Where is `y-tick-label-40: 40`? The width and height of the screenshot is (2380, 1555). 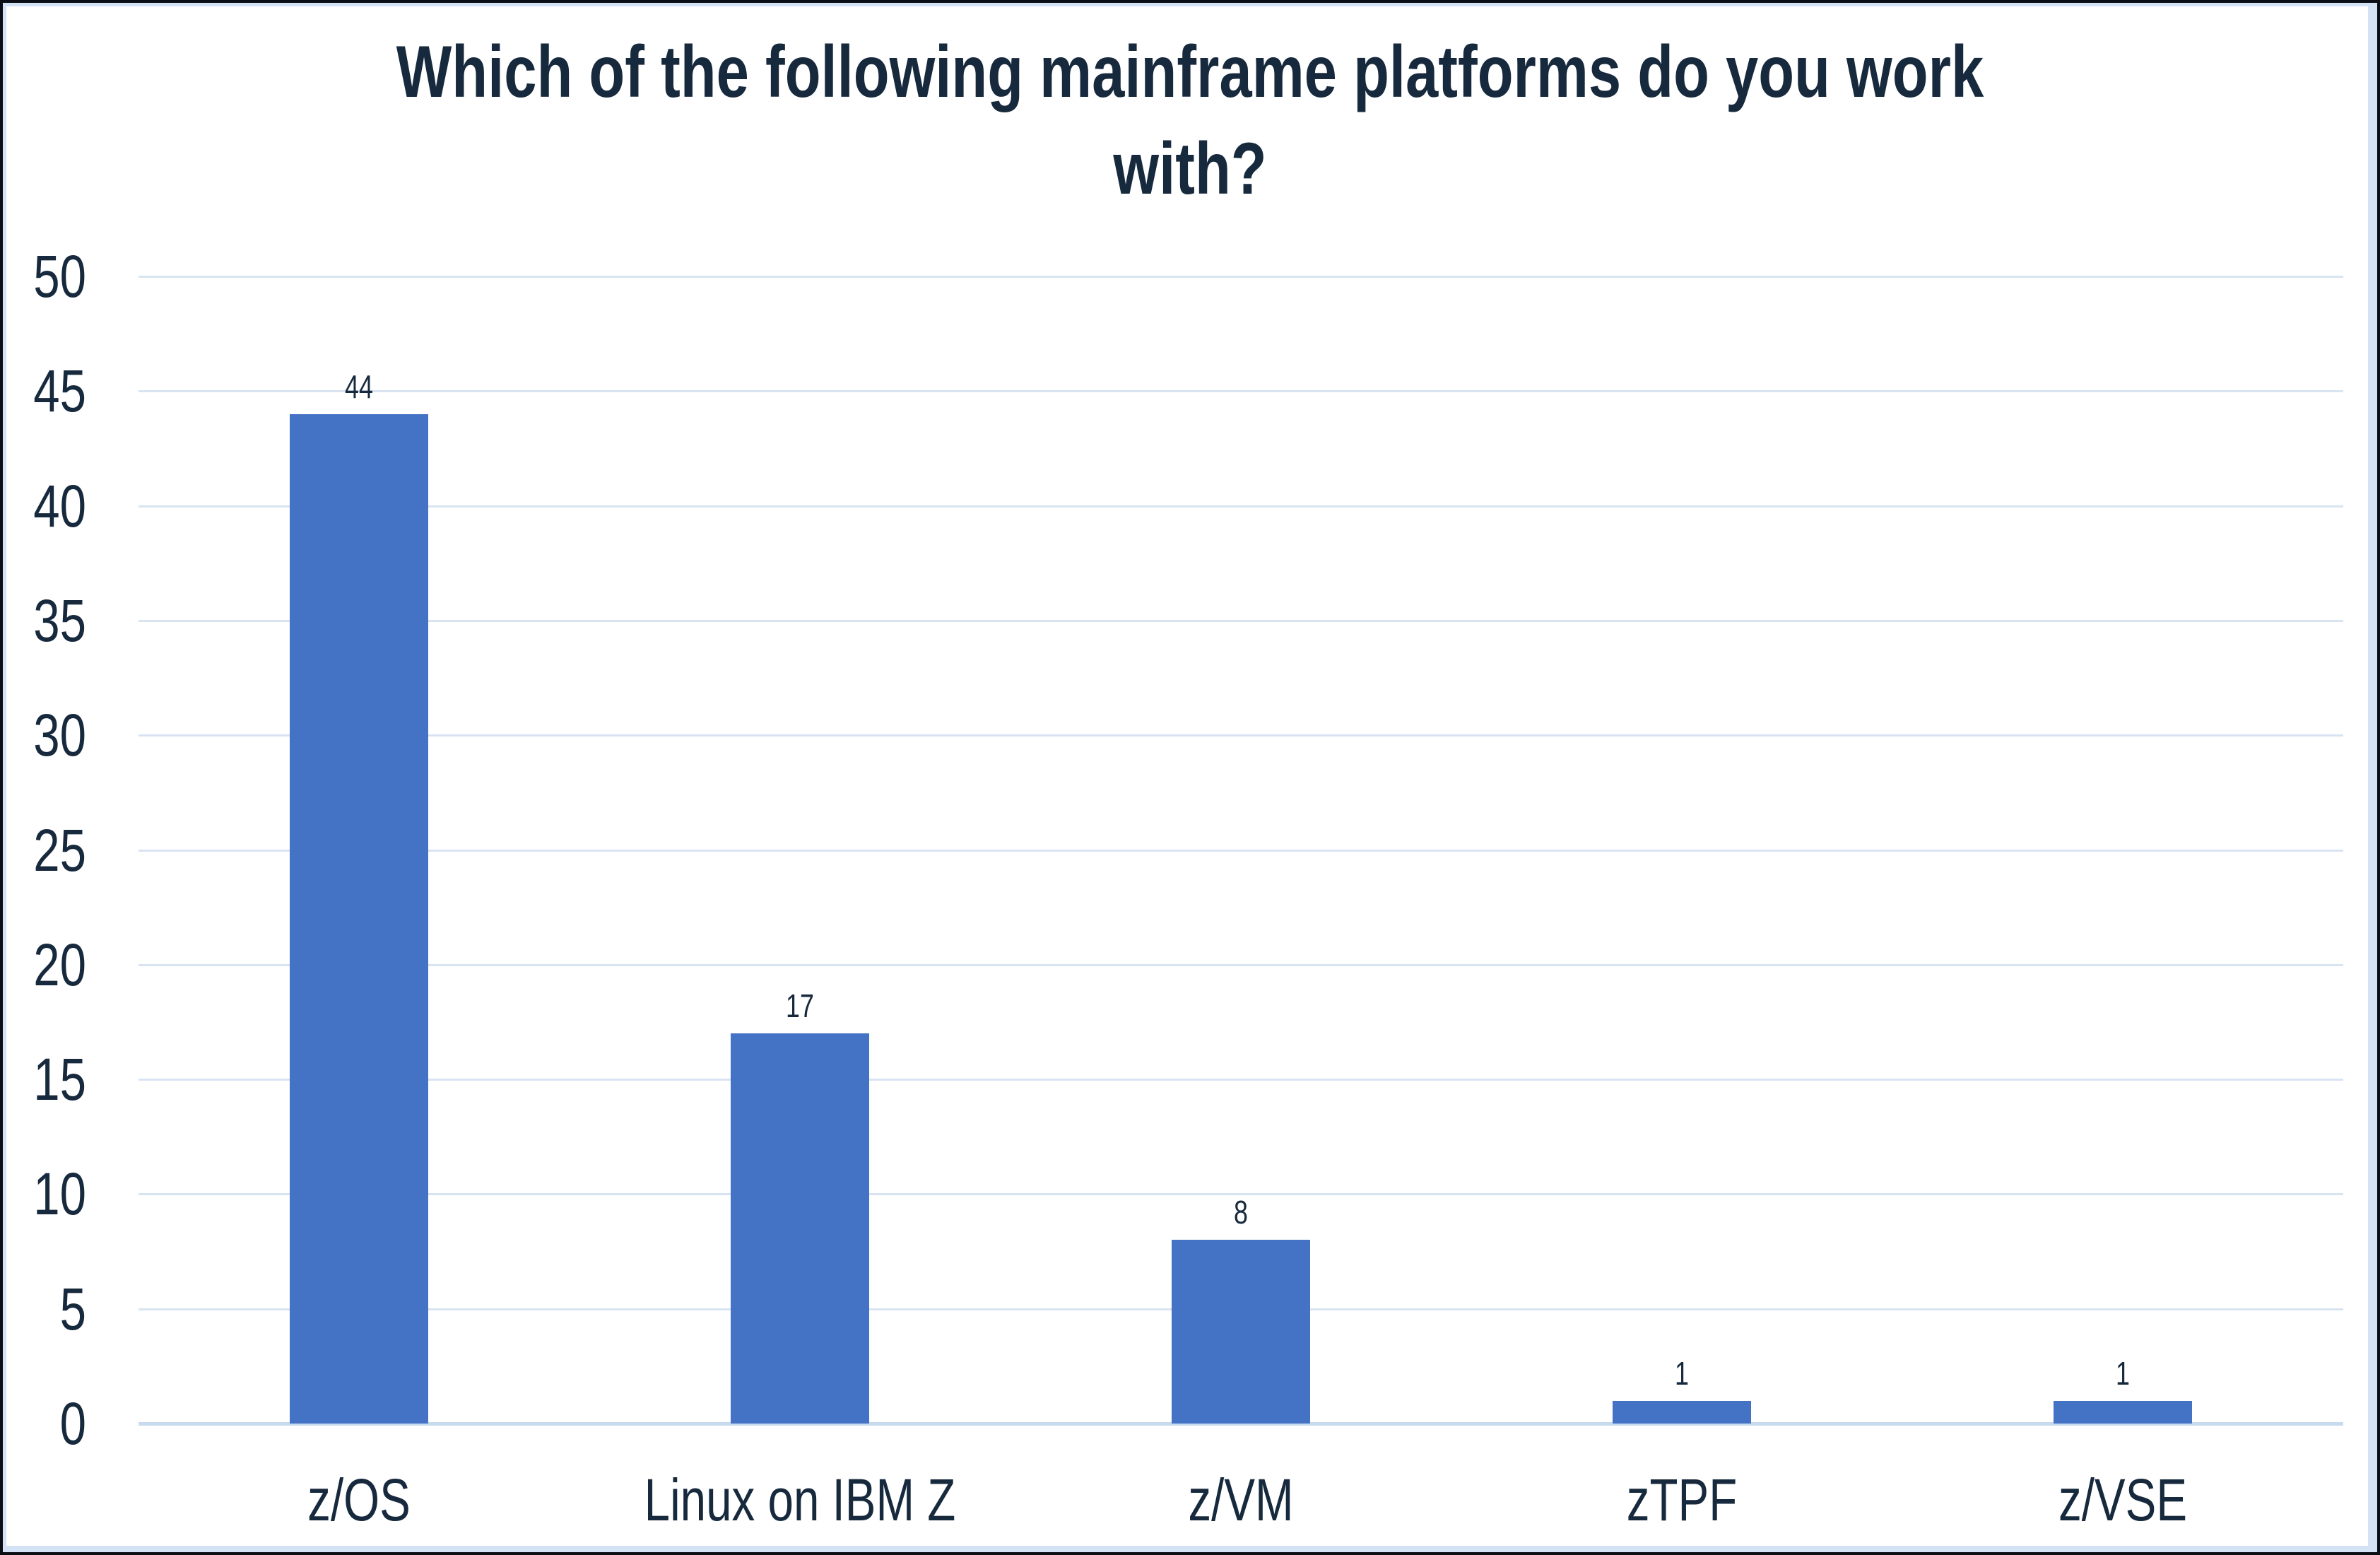
y-tick-label-40: 40 is located at coordinates (60, 505).